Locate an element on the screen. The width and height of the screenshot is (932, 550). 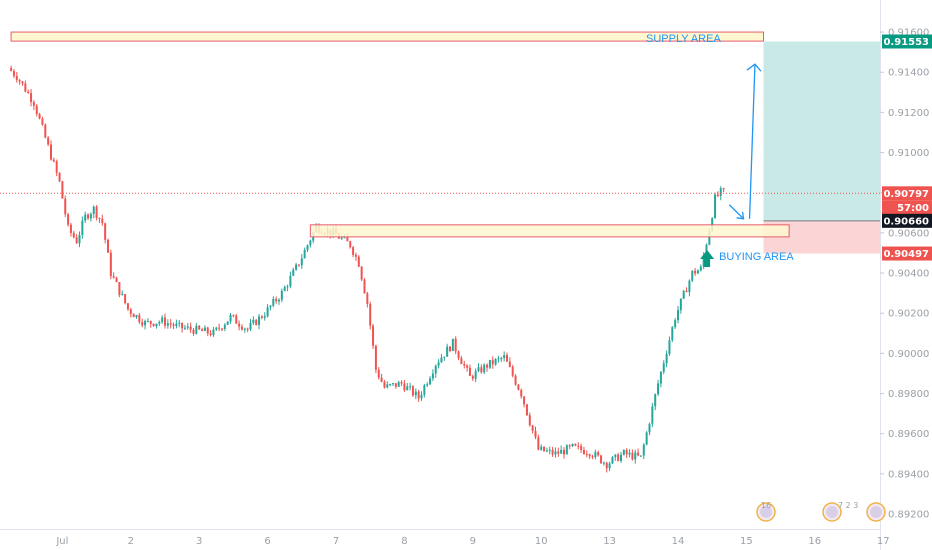
price-tick-label: 0.89400 is located at coordinates (908, 474).